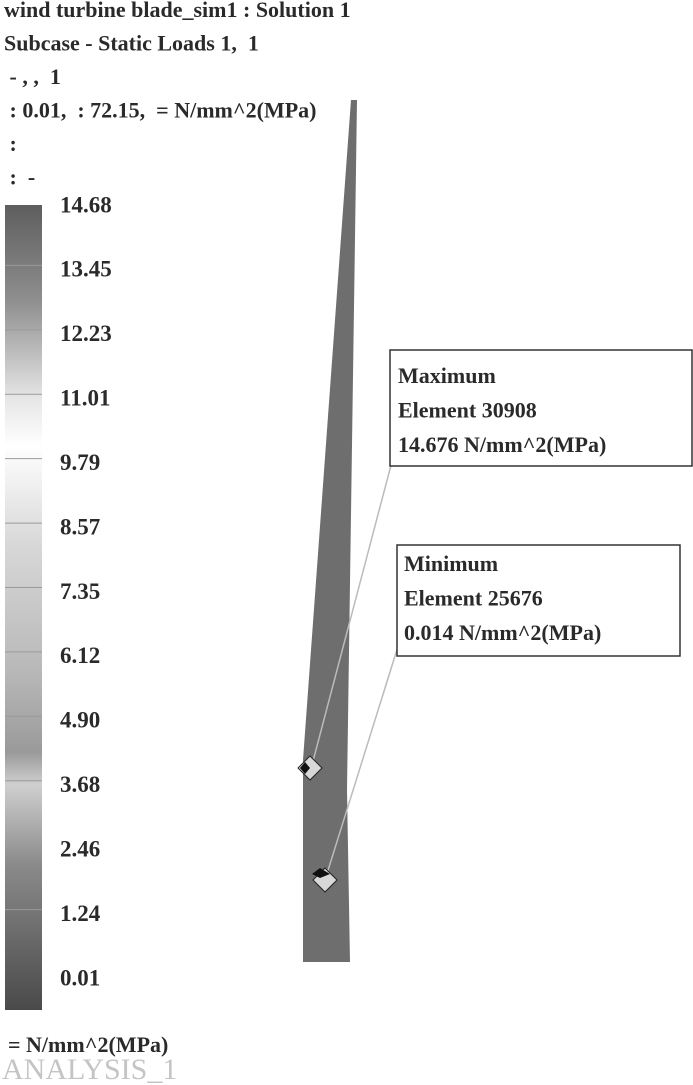  What do you see at coordinates (160, 110) in the screenshot?
I see `header-line: : 0.01, : 72.15, = N/mm^2(MPa)` at bounding box center [160, 110].